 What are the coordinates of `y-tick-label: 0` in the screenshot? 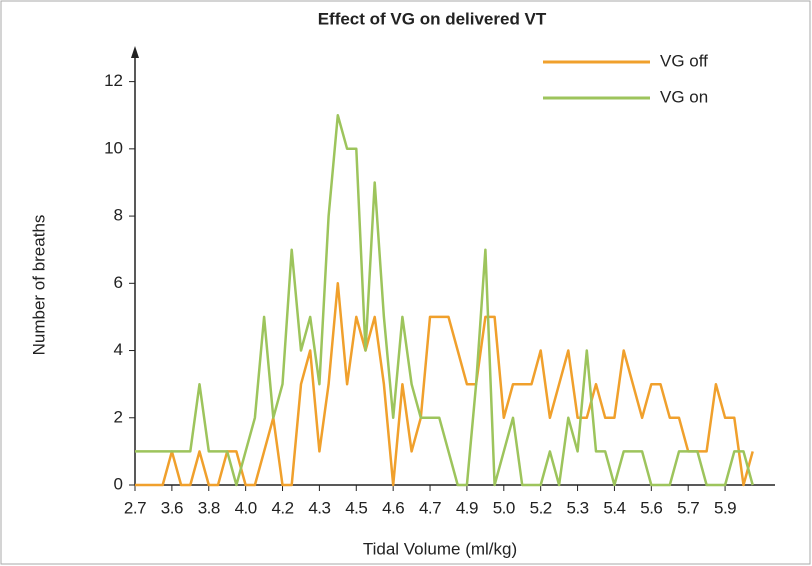 It's located at (118, 483).